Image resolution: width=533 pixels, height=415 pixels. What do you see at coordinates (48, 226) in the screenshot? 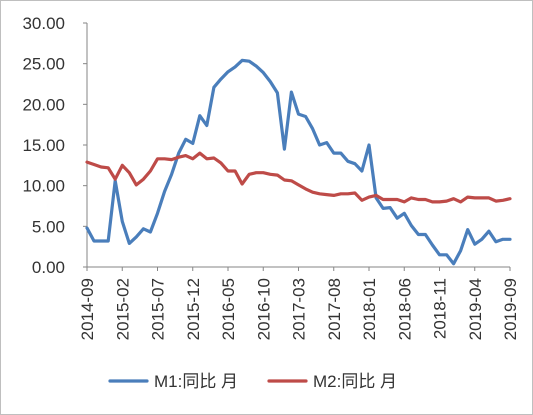
I see `y-tick-label: 5.00` at bounding box center [48, 226].